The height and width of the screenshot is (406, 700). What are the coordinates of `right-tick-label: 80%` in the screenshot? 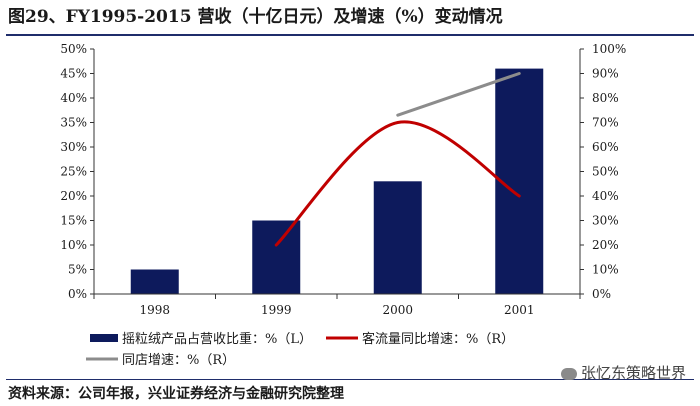 It's located at (605, 98).